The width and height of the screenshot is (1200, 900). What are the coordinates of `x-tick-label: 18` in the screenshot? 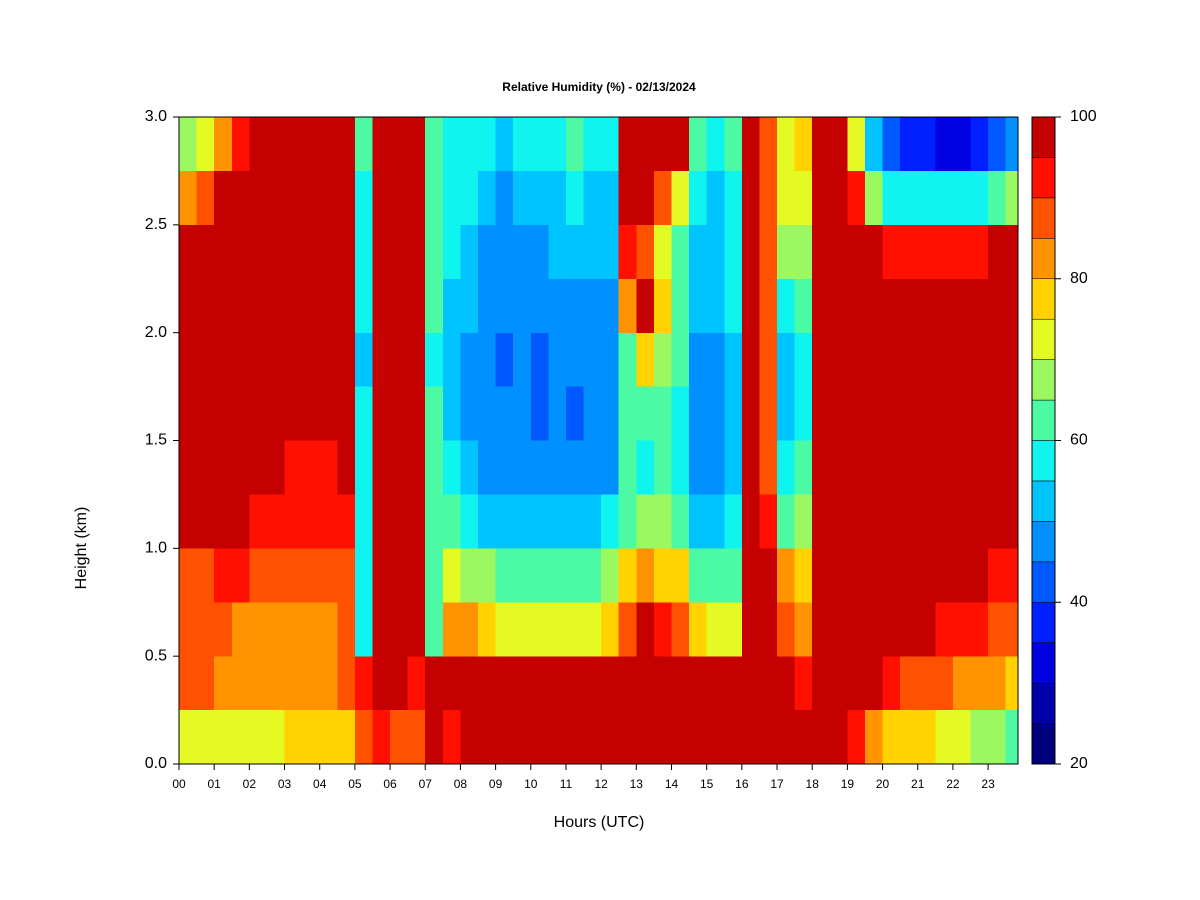 It's located at (813, 784).